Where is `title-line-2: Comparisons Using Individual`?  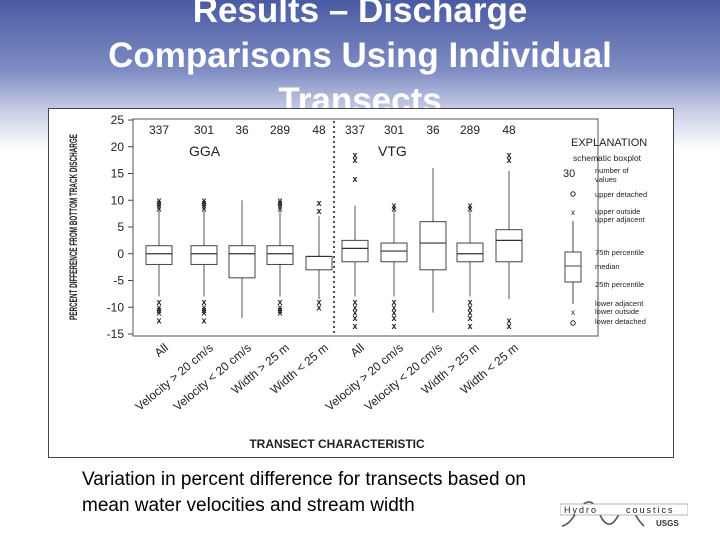
title-line-2: Comparisons Using Individual is located at coordinates (360, 55).